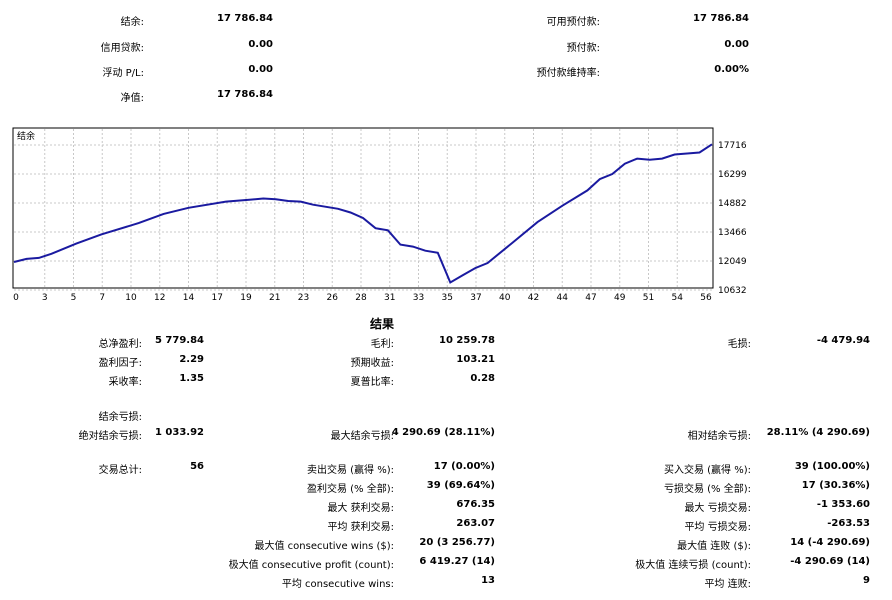 This screenshot has width=892, height=600. I want to click on x-tick-label: 42, so click(533, 298).